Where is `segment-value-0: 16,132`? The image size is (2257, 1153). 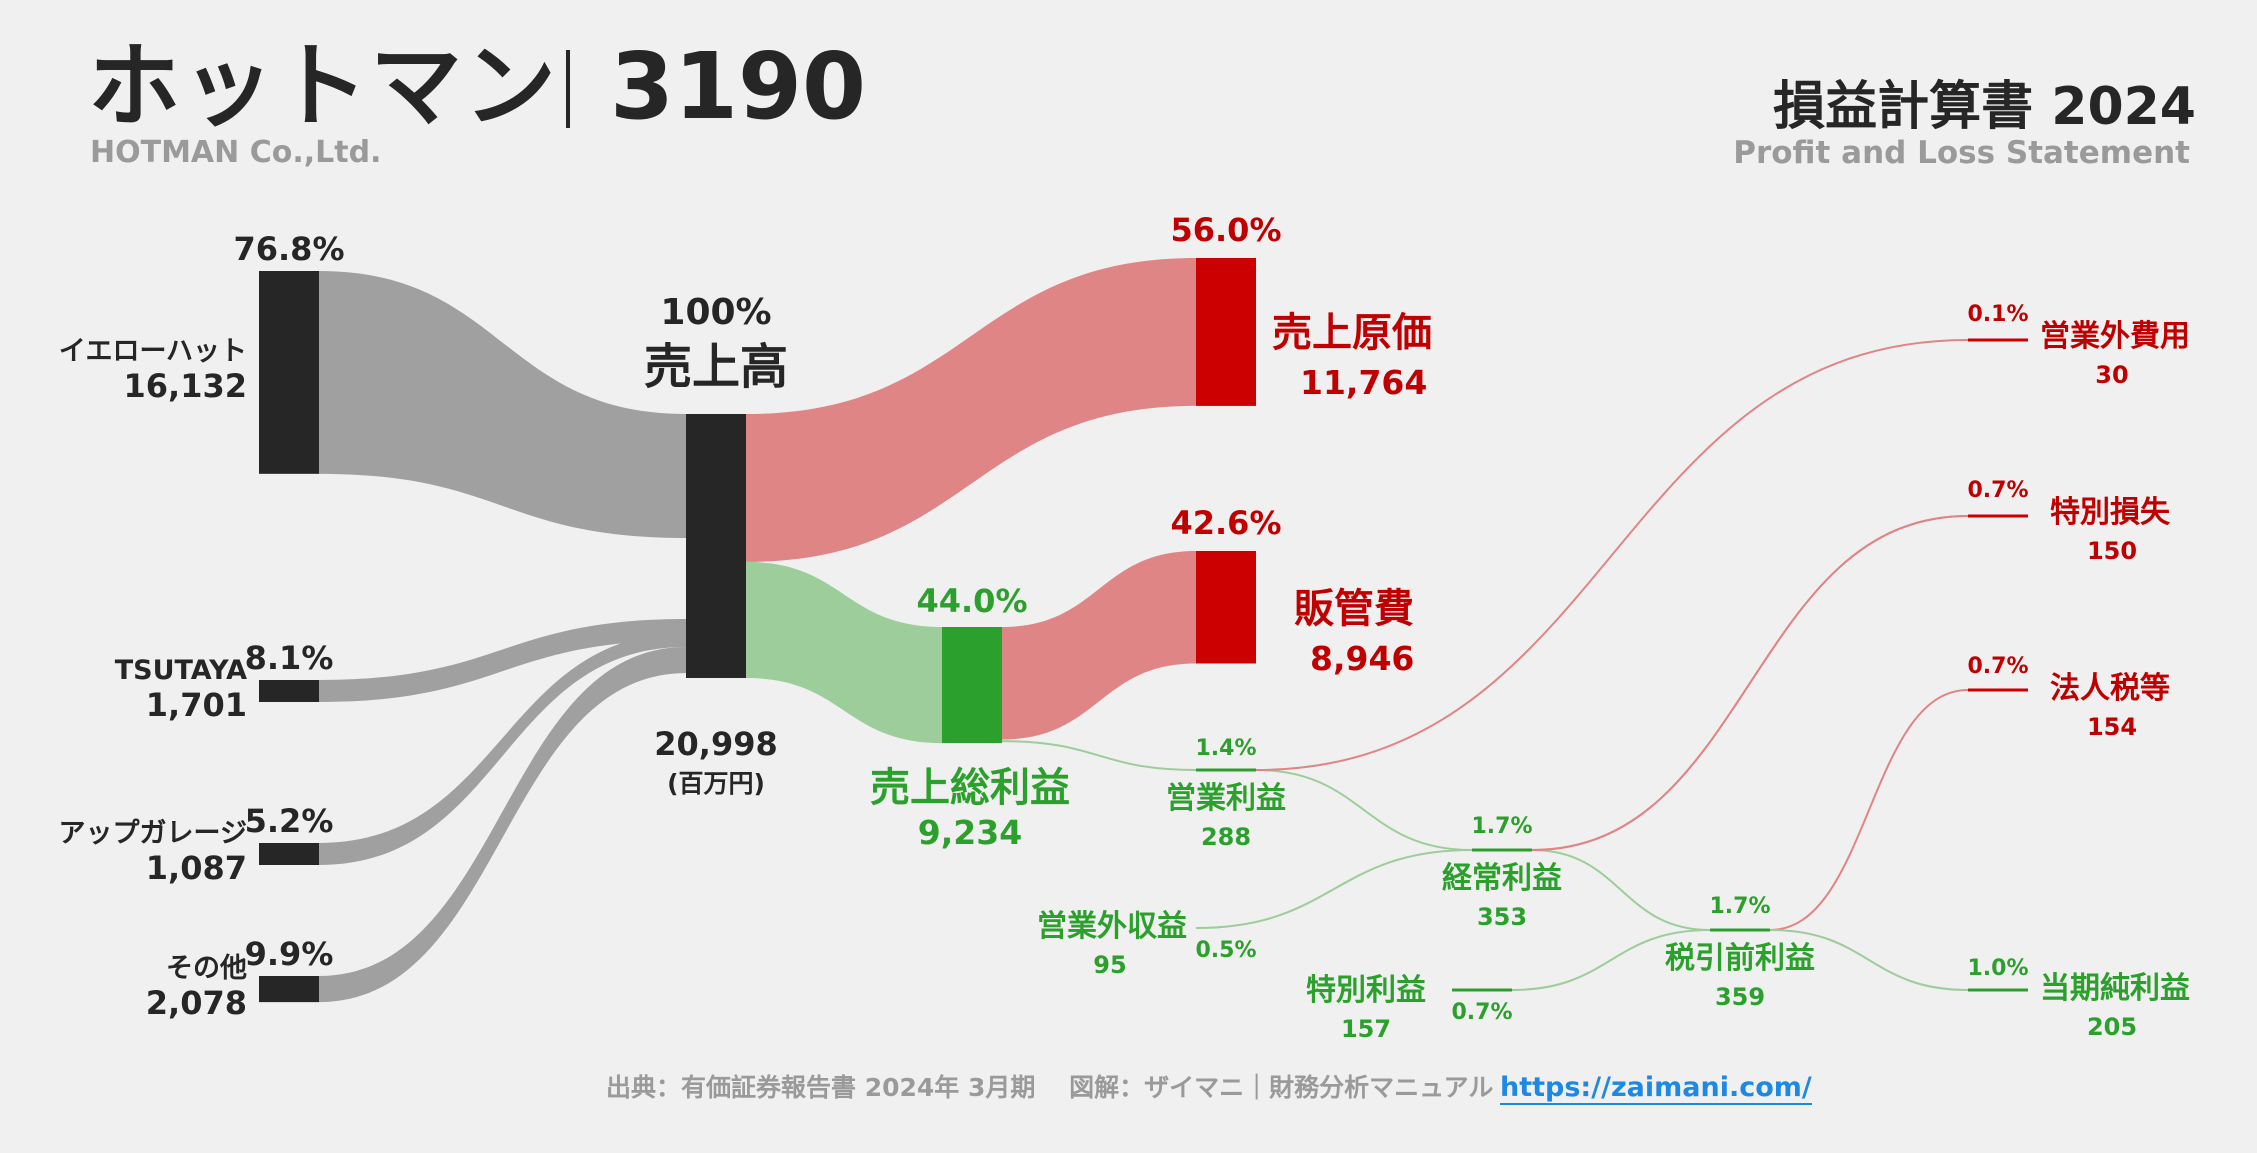
segment-value-0: 16,132 is located at coordinates (185, 386).